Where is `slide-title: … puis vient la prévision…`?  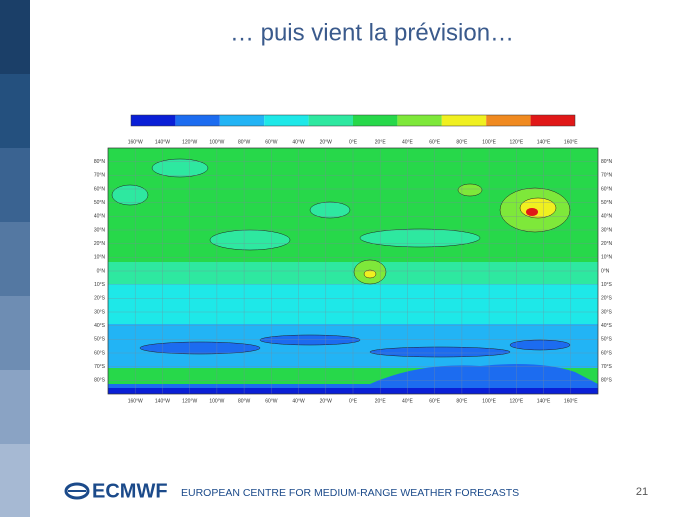 slide-title: … puis vient la prévision… is located at coordinates (372, 32).